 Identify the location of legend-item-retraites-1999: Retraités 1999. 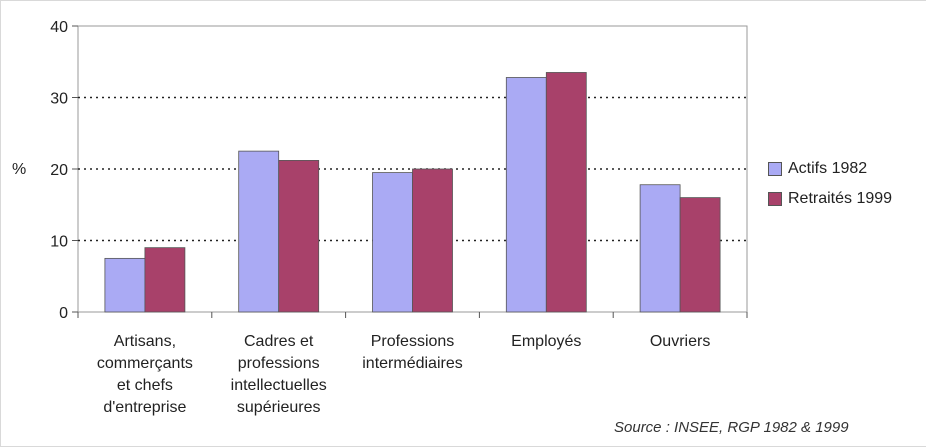
(830, 199).